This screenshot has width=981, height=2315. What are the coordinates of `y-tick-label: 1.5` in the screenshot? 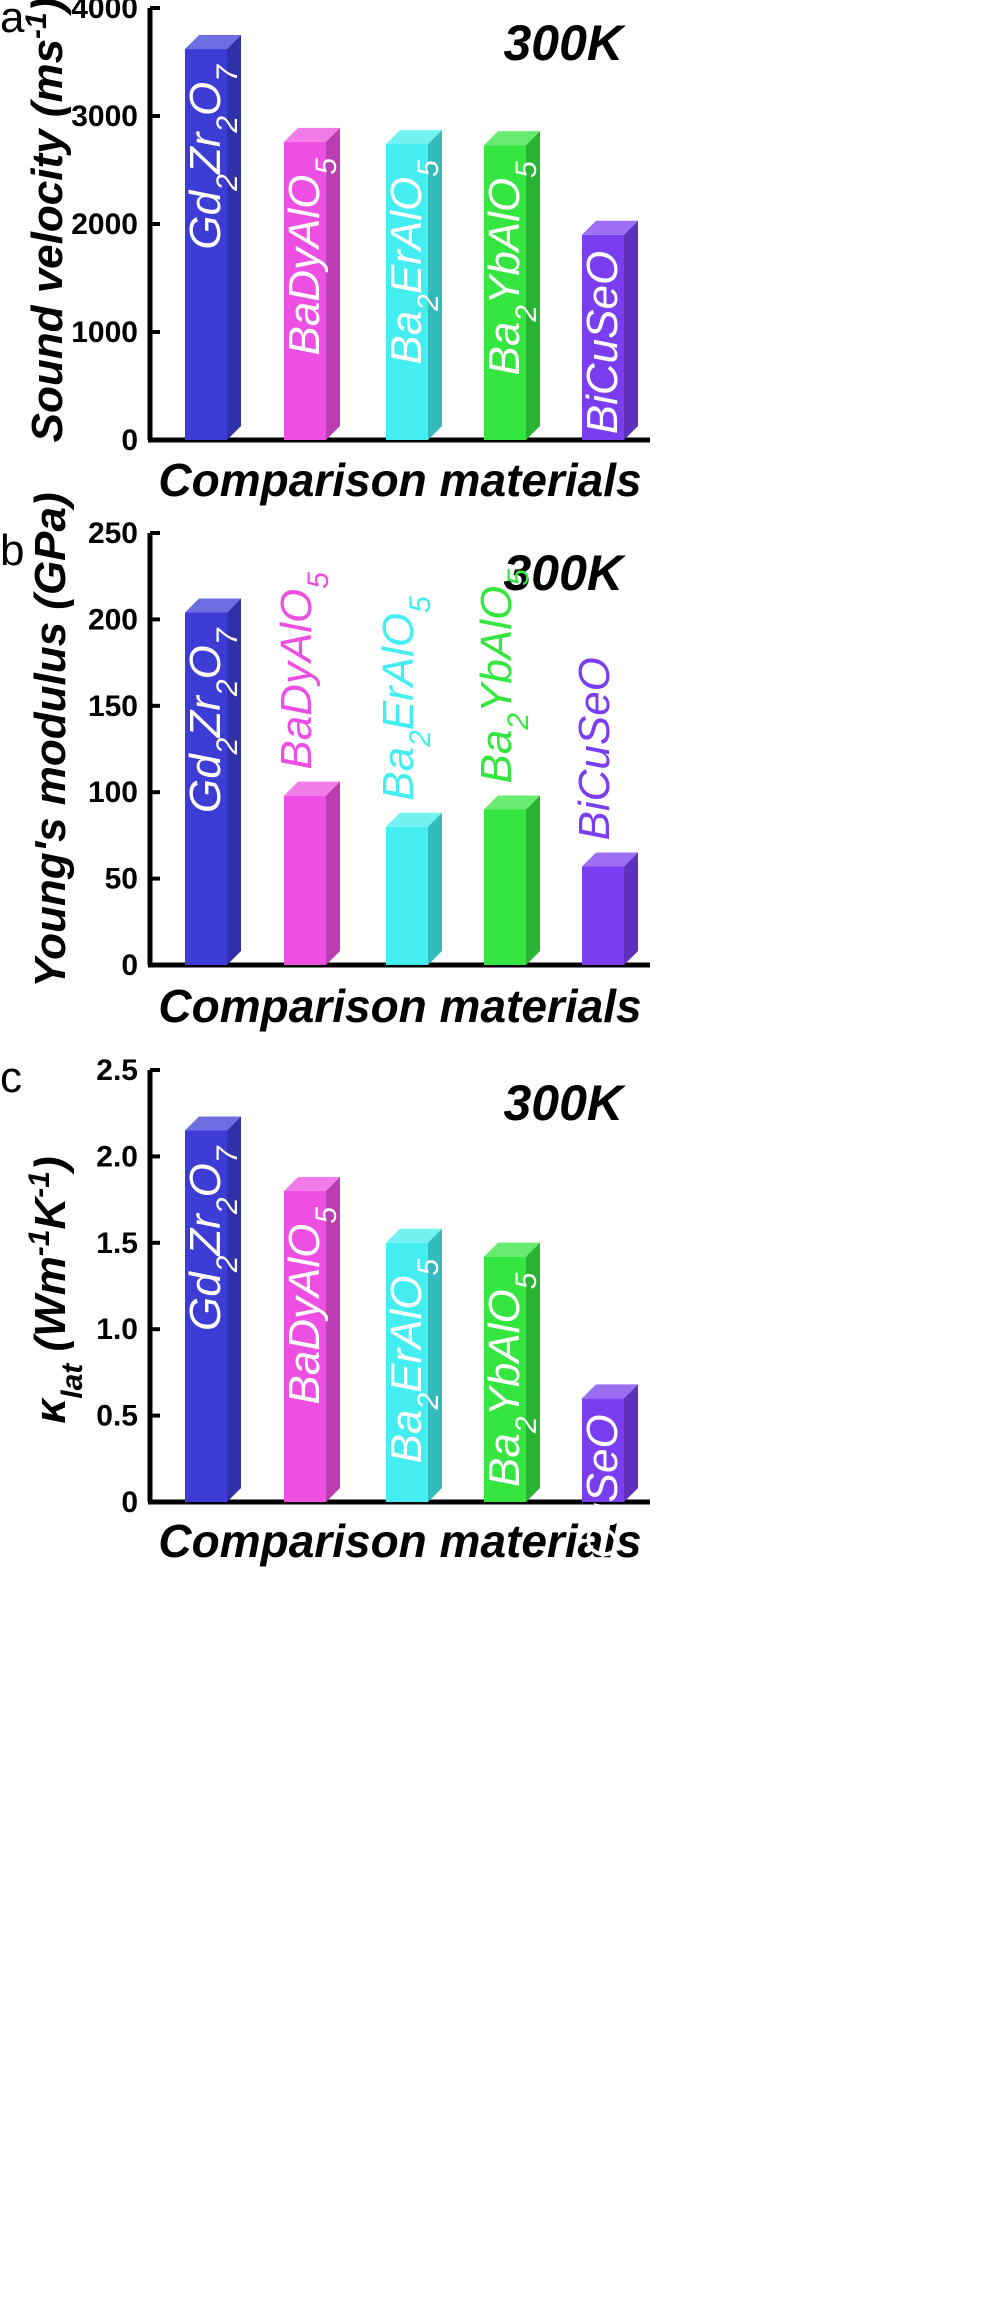 It's located at (117, 1243).